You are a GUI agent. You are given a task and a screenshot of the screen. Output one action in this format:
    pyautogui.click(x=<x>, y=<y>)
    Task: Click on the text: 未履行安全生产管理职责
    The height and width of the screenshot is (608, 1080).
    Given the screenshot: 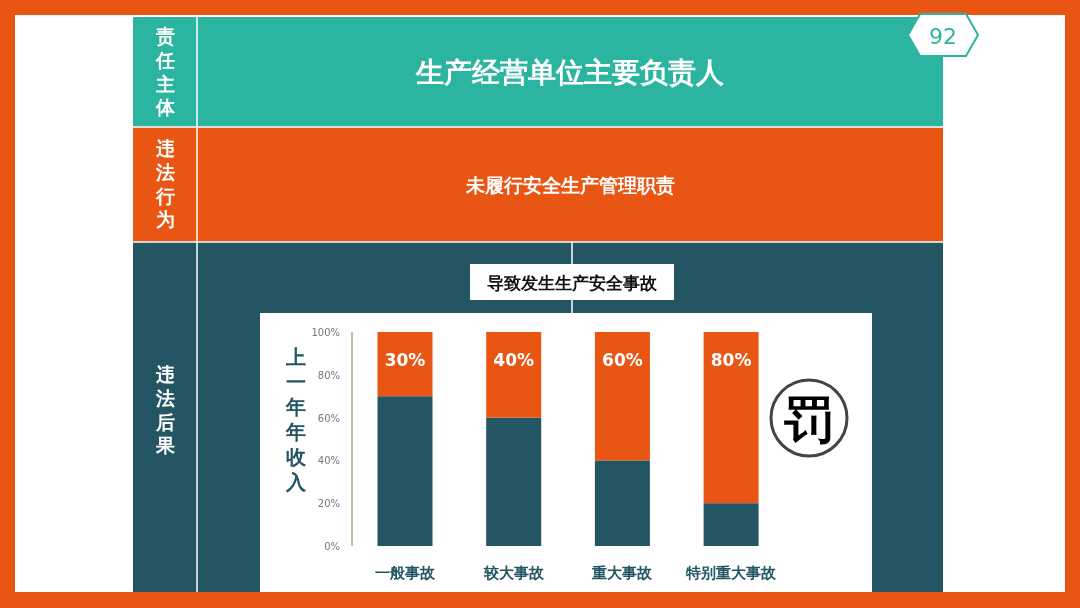 What is the action you would take?
    pyautogui.click(x=569, y=185)
    